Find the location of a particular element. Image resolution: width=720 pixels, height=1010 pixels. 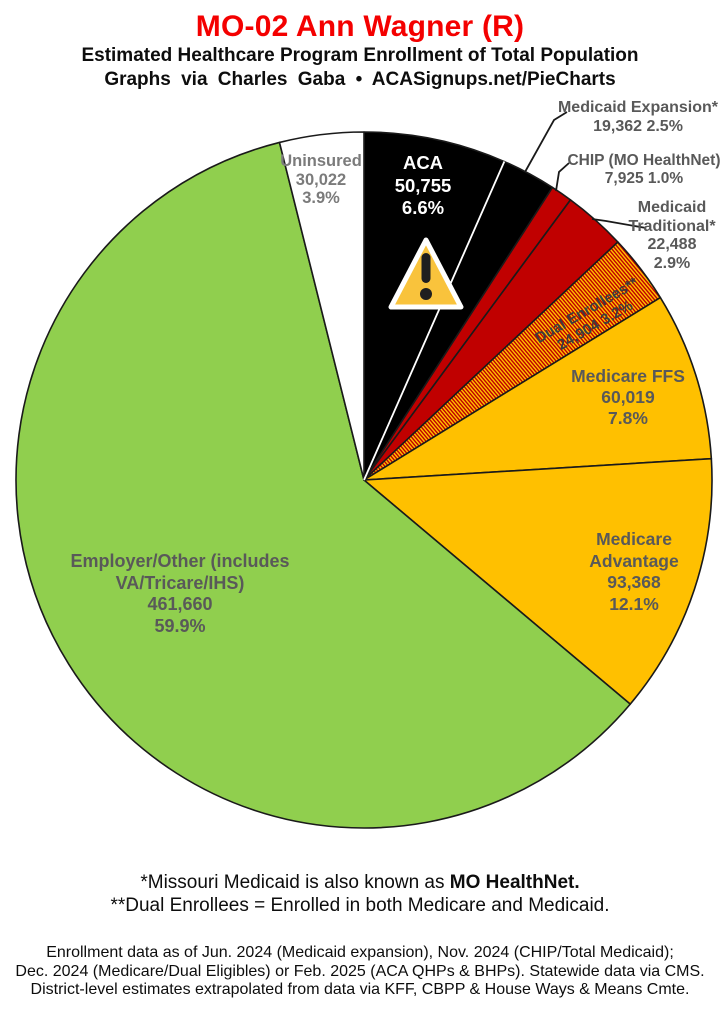

slice-label-uninsured: Uninsured 30,022 3.9% is located at coordinates (321, 180).